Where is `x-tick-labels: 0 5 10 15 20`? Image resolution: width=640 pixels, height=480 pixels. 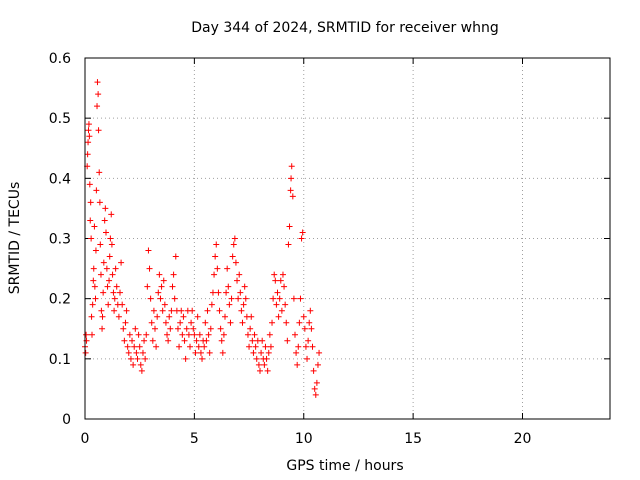
x-tick-labels: 0 5 10 15 20 is located at coordinates (306, 439).